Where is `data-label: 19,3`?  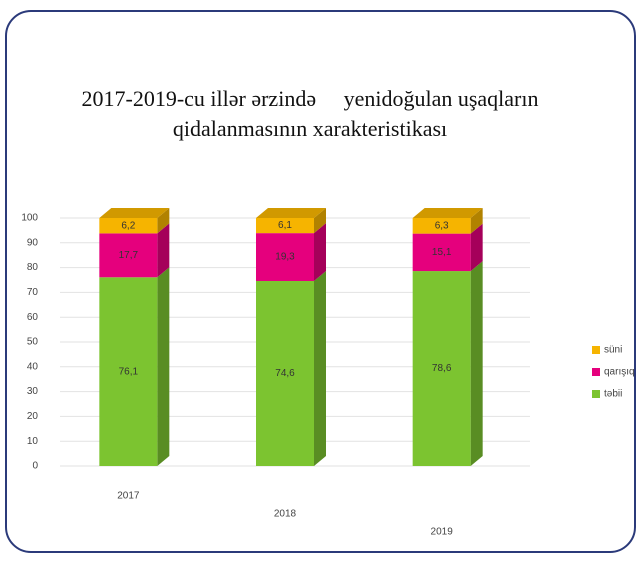
data-label: 19,3 is located at coordinates (285, 257).